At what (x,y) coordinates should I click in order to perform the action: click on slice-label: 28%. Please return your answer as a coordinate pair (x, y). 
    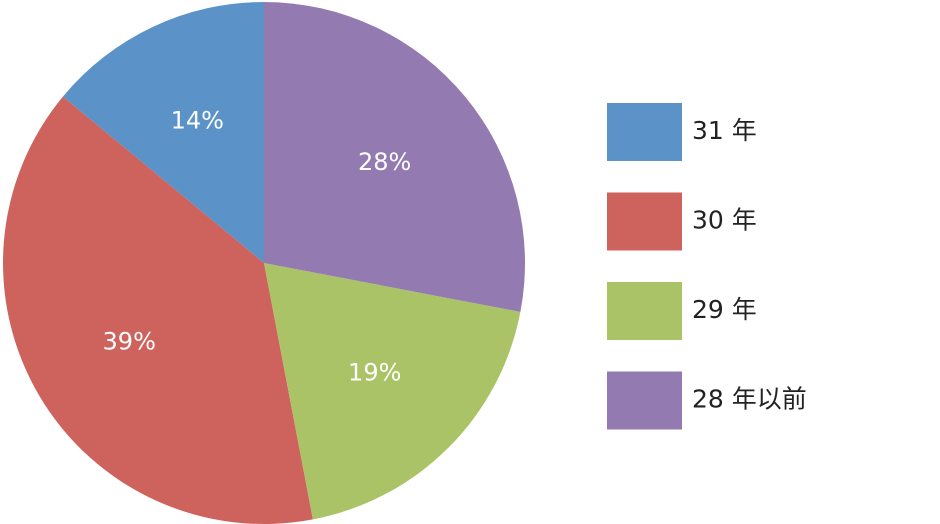
    Looking at the image, I should click on (384, 162).